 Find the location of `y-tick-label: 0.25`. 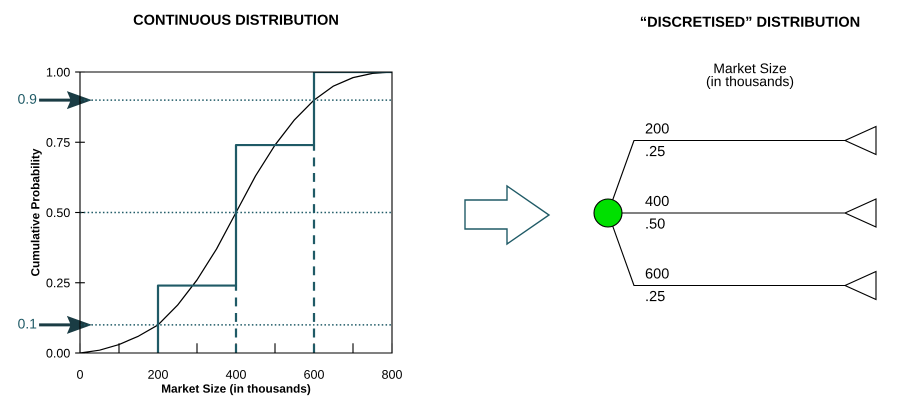

y-tick-label: 0.25 is located at coordinates (58, 283).